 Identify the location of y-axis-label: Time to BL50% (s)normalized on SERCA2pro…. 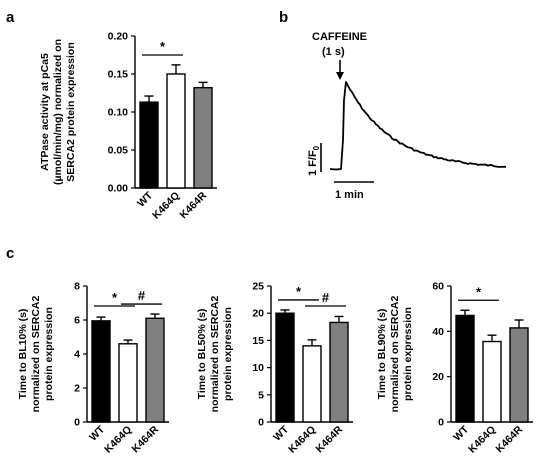
(215, 353).